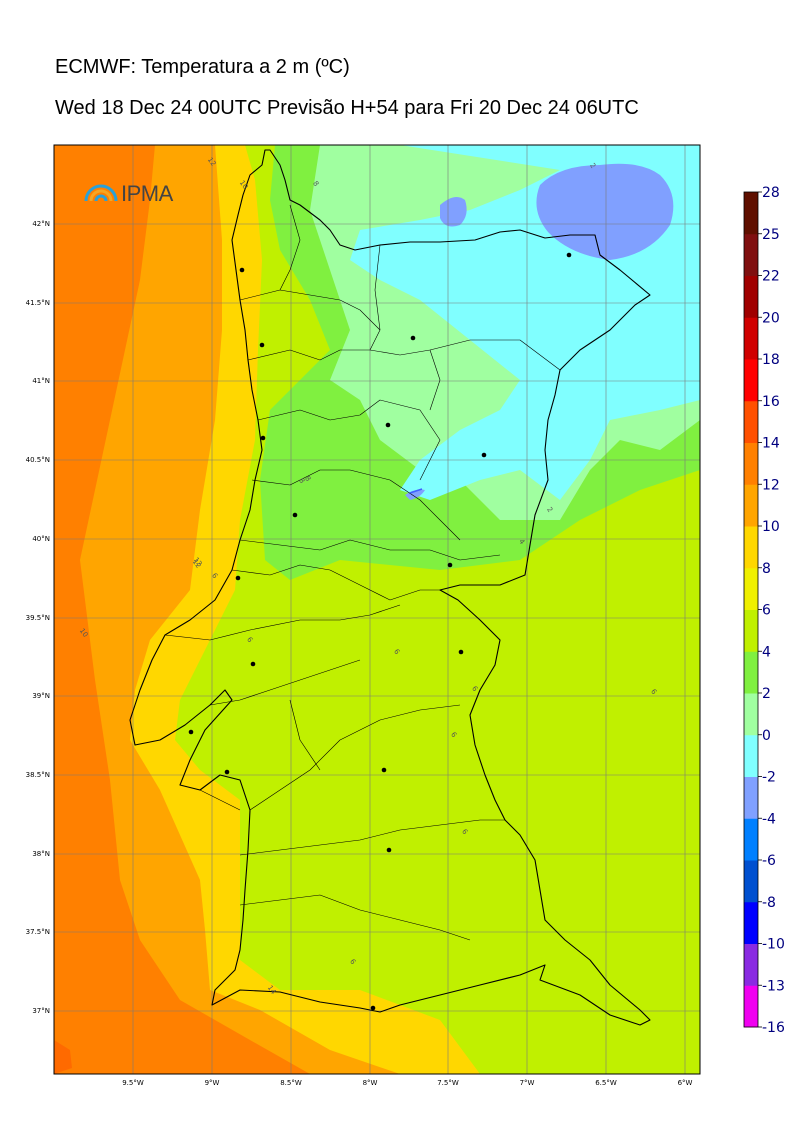 This screenshot has width=800, height=1131. I want to click on city-dot: Portalegre, so click(461, 652).